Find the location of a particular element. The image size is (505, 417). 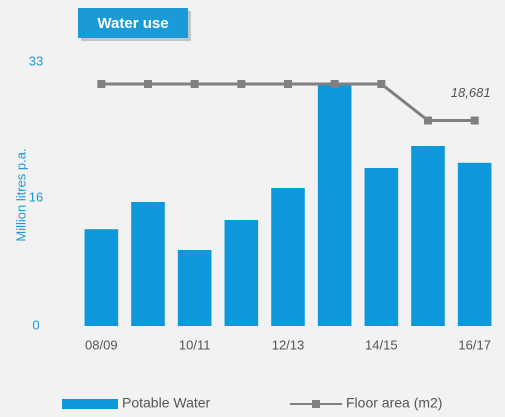

y-axis-label: Million litres p.a. is located at coordinates (20, 194).